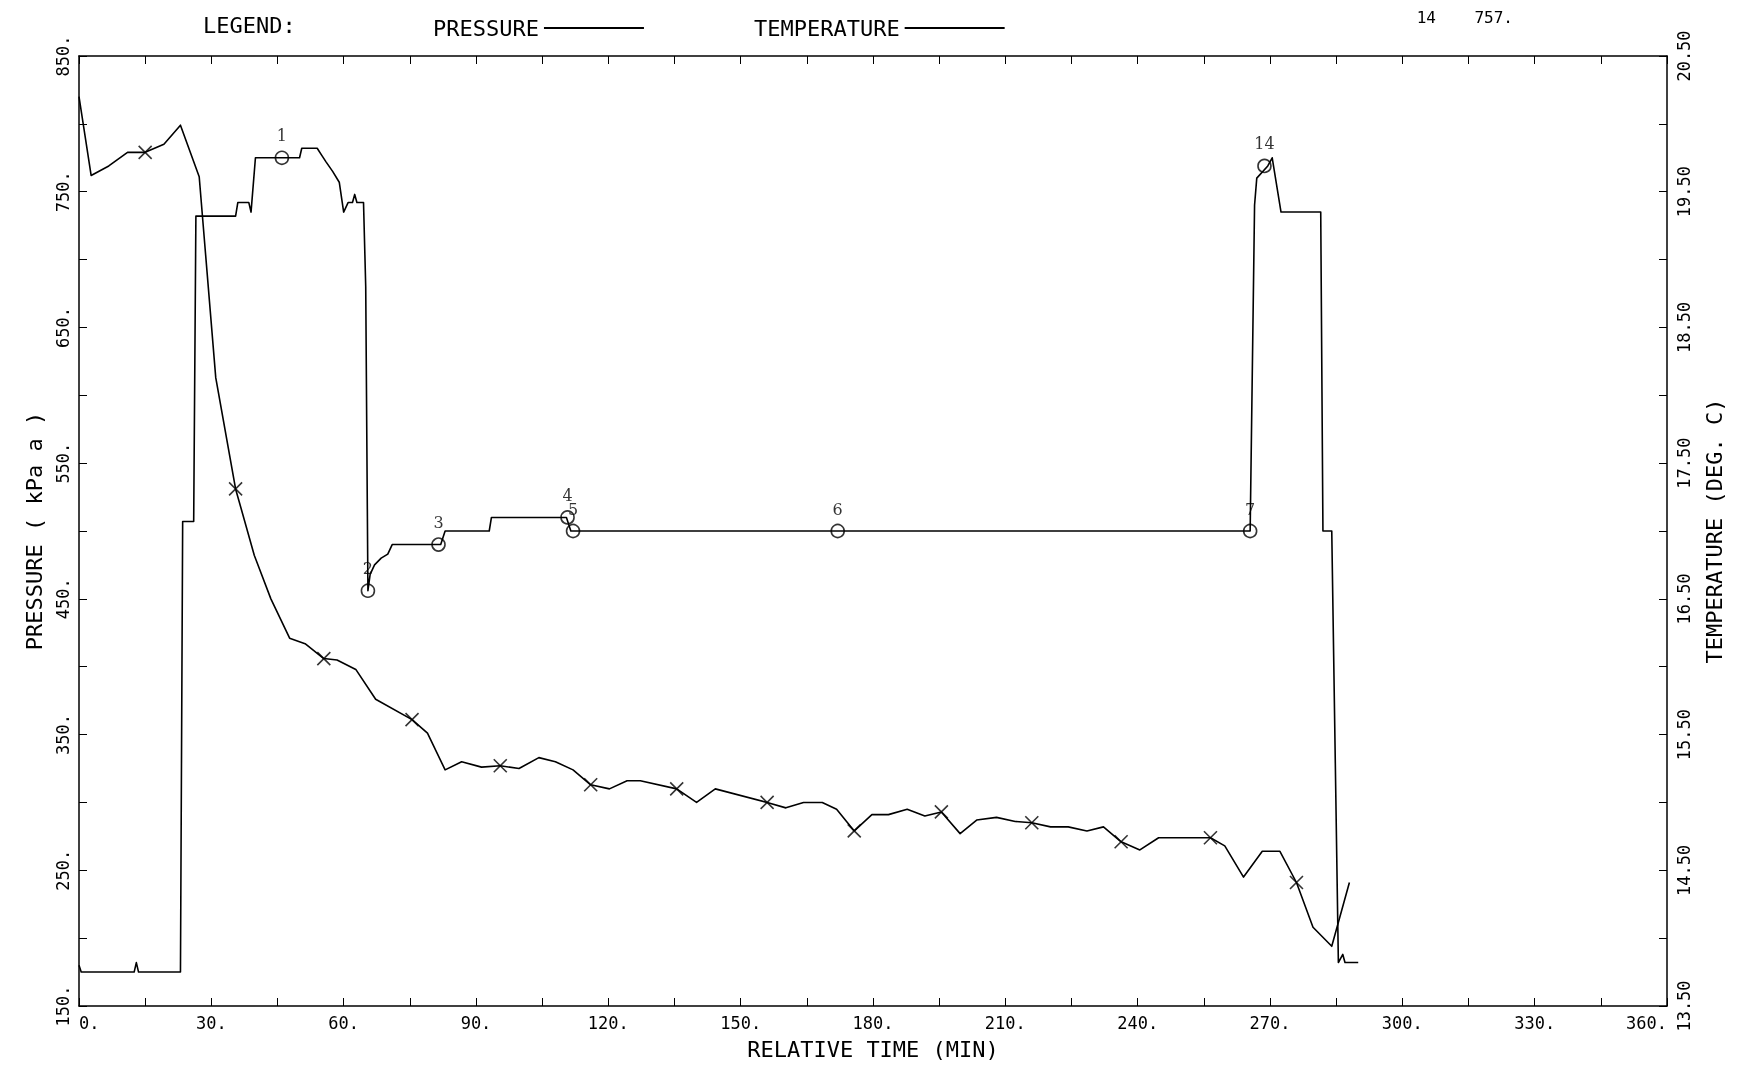 This screenshot has width=1741, height=1073. What do you see at coordinates (438, 523) in the screenshot?
I see `annotation: 3` at bounding box center [438, 523].